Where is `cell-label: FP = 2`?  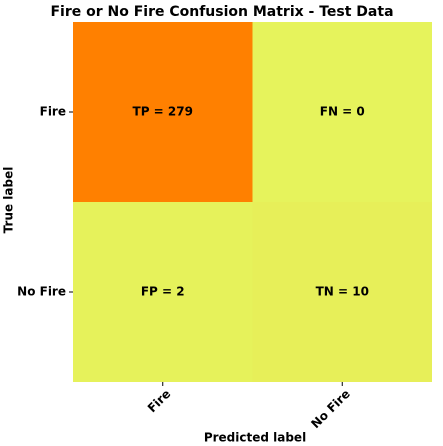 cell-label: FP = 2 is located at coordinates (163, 292).